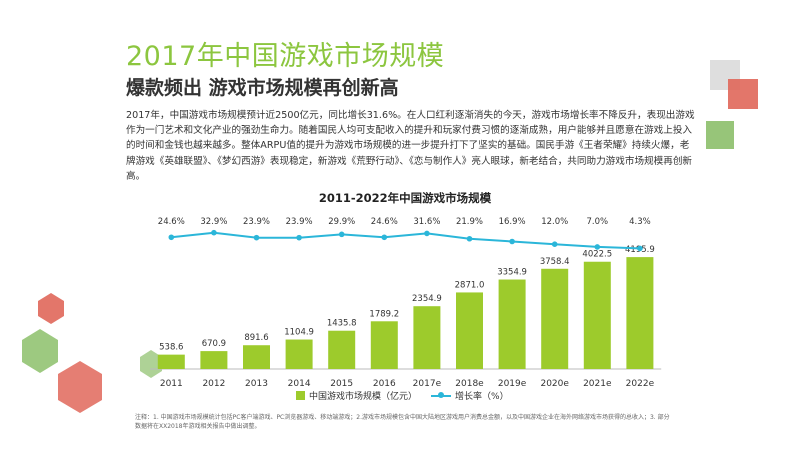 The height and width of the screenshot is (450, 800). Describe the element at coordinates (262, 88) in the screenshot. I see `page-subtitle: 爆款频出 游戏市场规模再创新高` at that location.